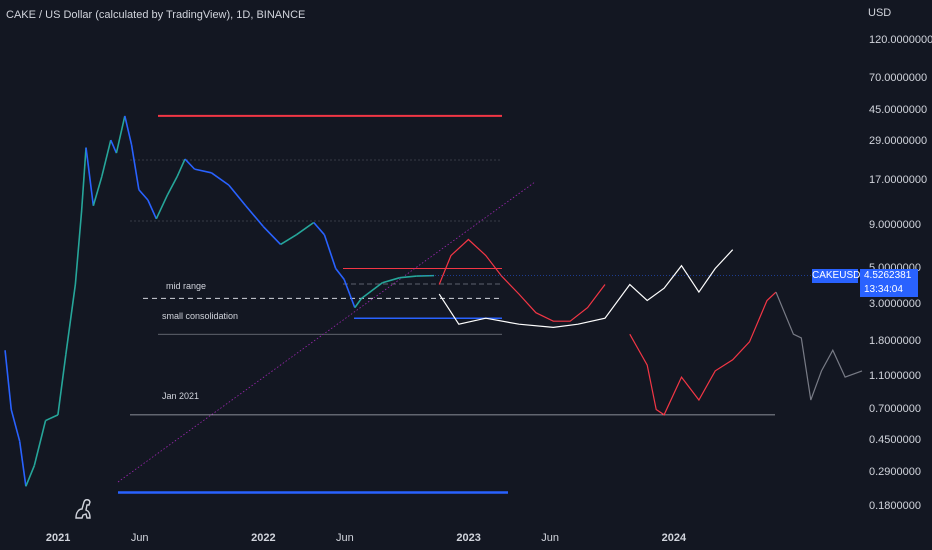 This screenshot has height=550, width=932. What do you see at coordinates (888, 275) in the screenshot?
I see `last-price-value: 4.5262381` at bounding box center [888, 275].